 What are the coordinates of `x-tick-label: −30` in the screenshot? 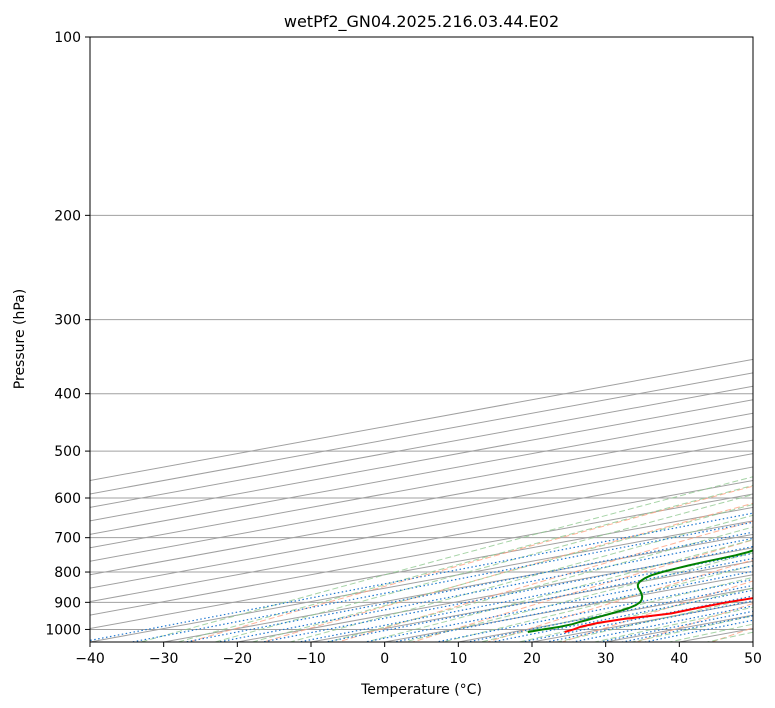 It's located at (164, 659).